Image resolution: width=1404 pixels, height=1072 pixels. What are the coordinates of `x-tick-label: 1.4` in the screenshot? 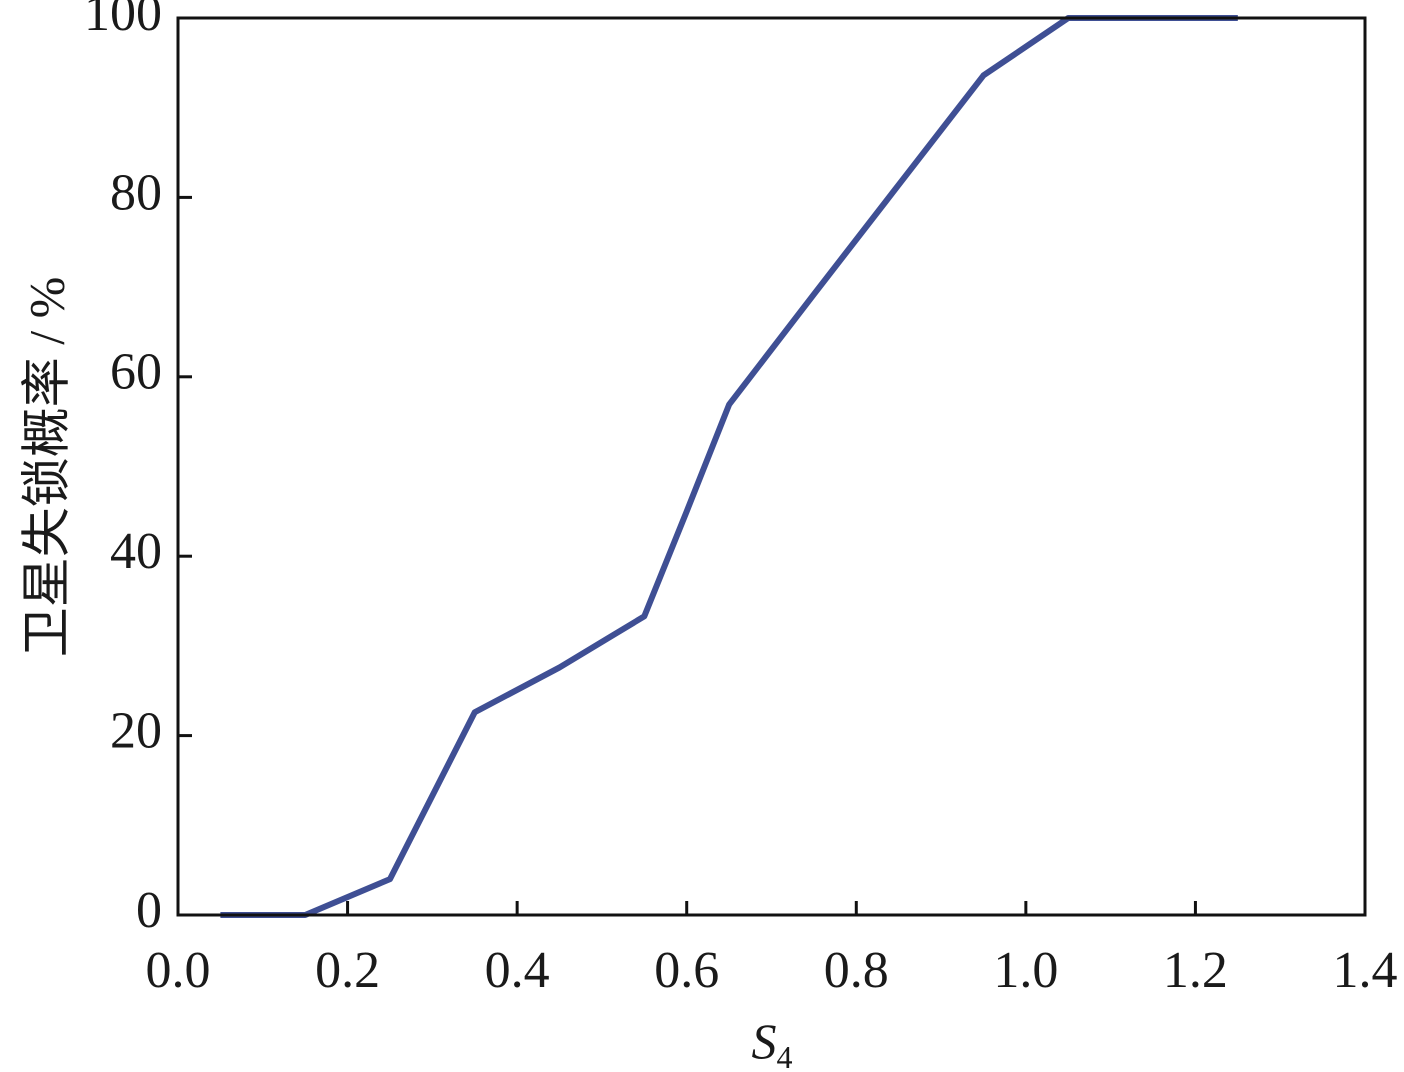 It's located at (1365, 970).